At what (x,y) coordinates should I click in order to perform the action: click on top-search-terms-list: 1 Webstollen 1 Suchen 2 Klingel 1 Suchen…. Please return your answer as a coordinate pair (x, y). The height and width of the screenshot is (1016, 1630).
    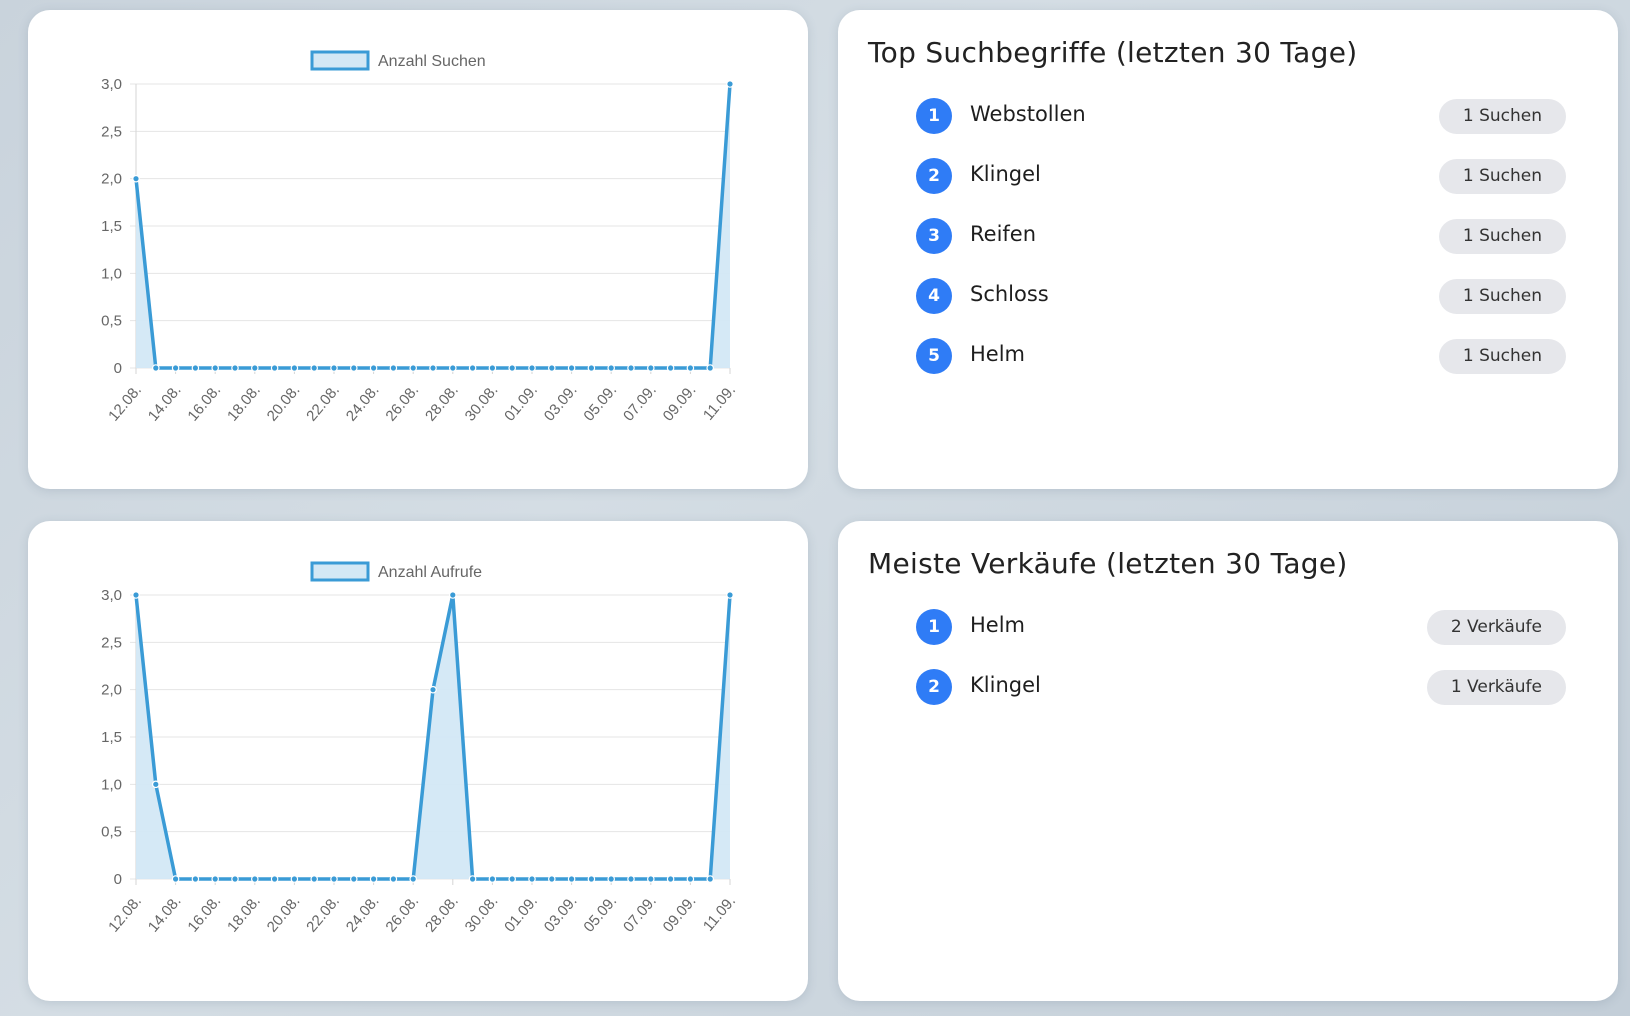
    Looking at the image, I should click on (1241, 248).